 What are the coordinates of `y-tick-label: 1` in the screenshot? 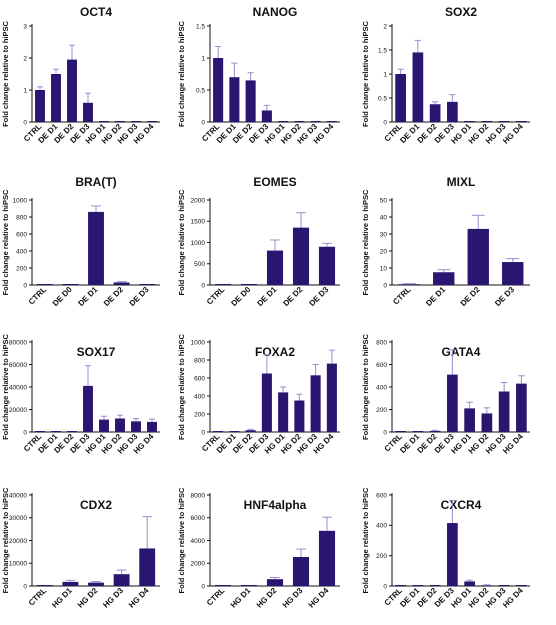 It's located at (203, 58).